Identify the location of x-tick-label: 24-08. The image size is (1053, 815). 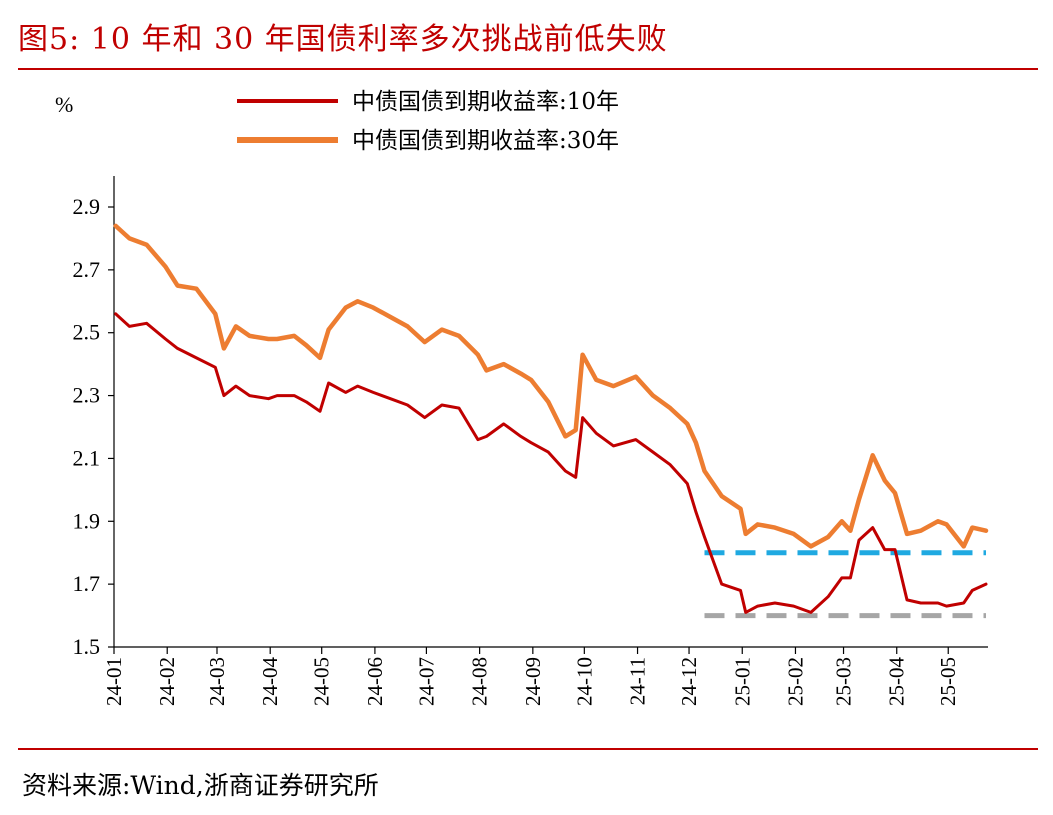
(480, 681).